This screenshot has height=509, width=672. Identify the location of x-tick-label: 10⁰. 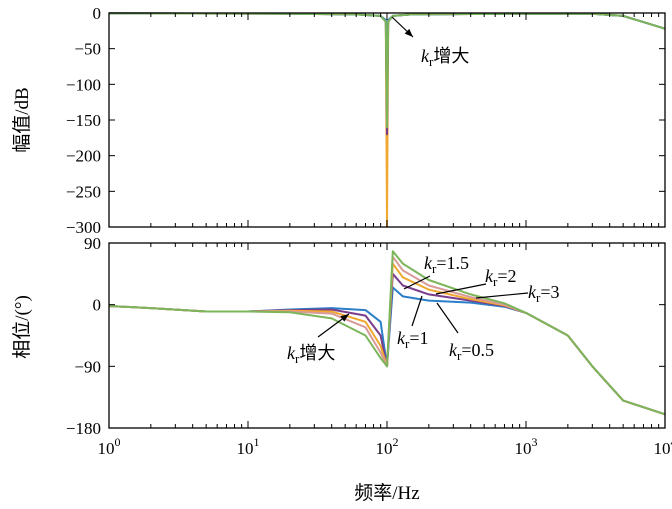
(109, 446).